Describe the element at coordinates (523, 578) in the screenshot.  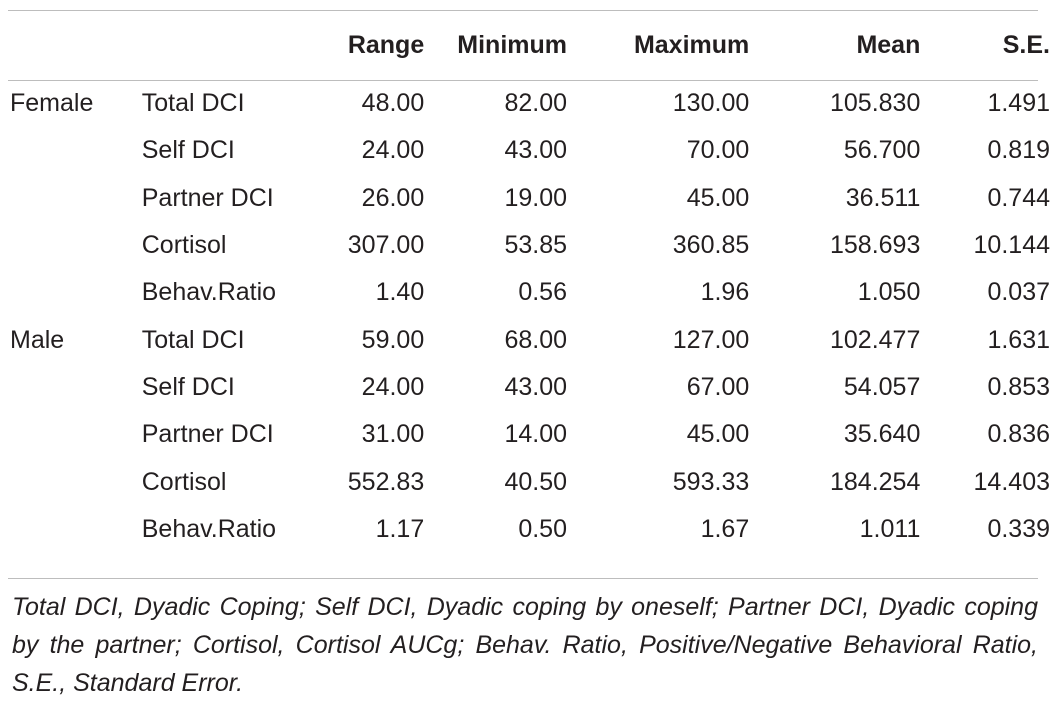
I see `bottom-rule` at that location.